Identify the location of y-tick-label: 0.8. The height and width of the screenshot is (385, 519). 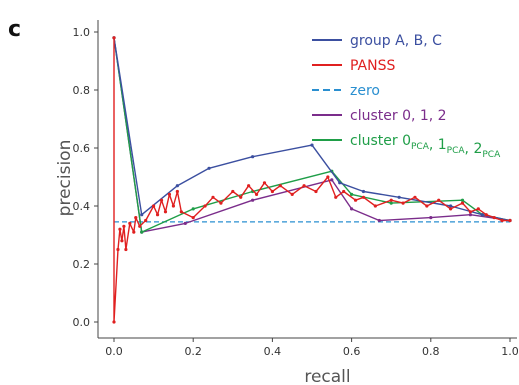
(82, 90).